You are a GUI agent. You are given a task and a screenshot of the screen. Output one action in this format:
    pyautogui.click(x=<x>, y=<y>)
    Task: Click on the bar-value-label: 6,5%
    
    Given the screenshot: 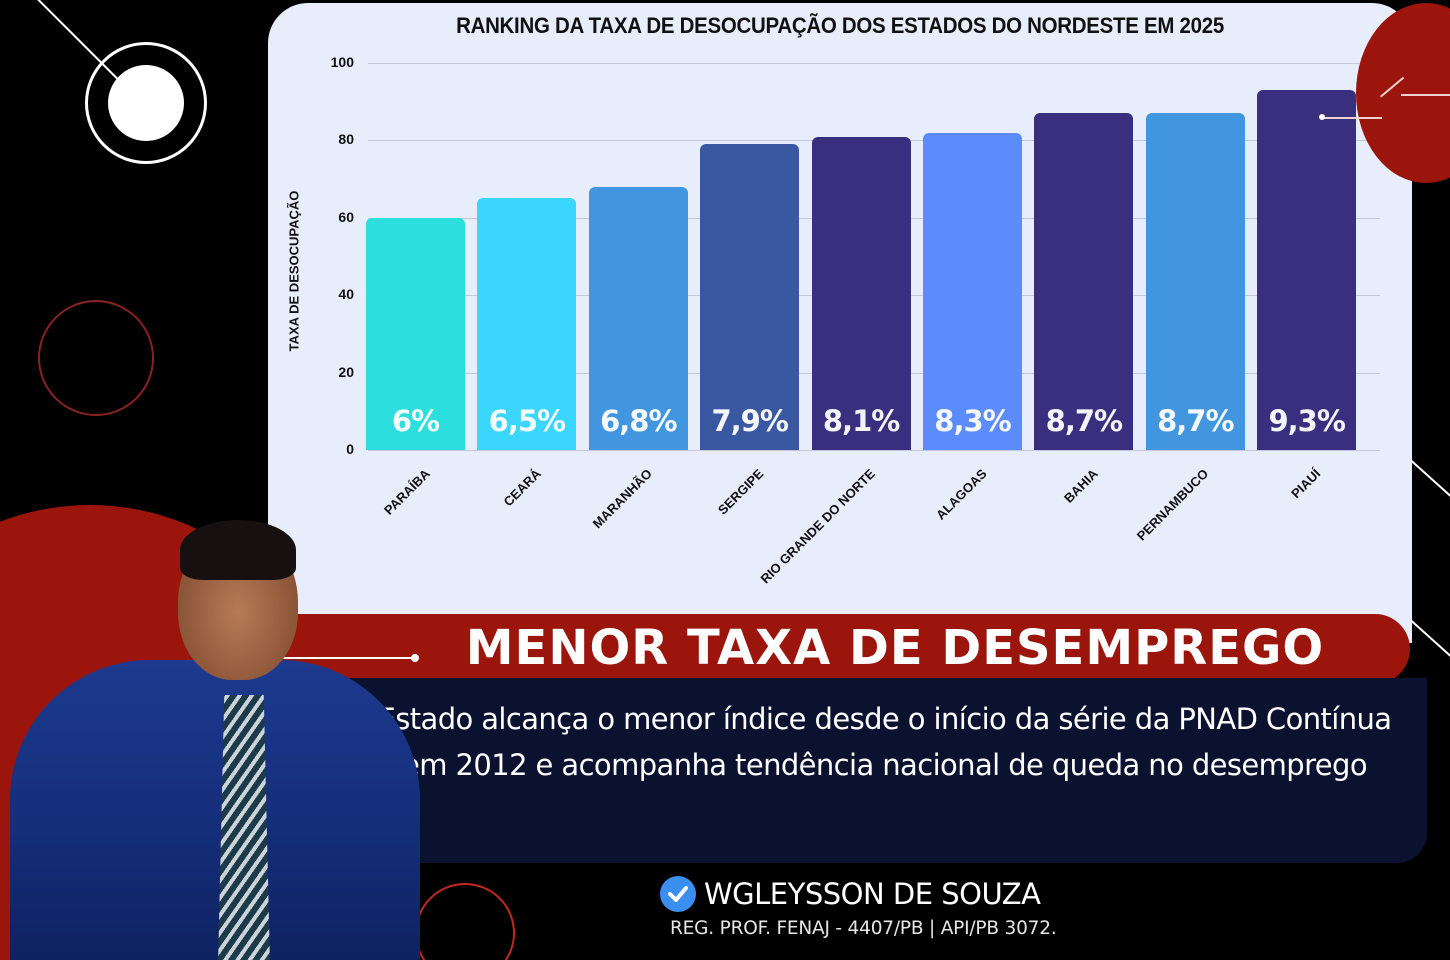 What is the action you would take?
    pyautogui.click(x=527, y=420)
    